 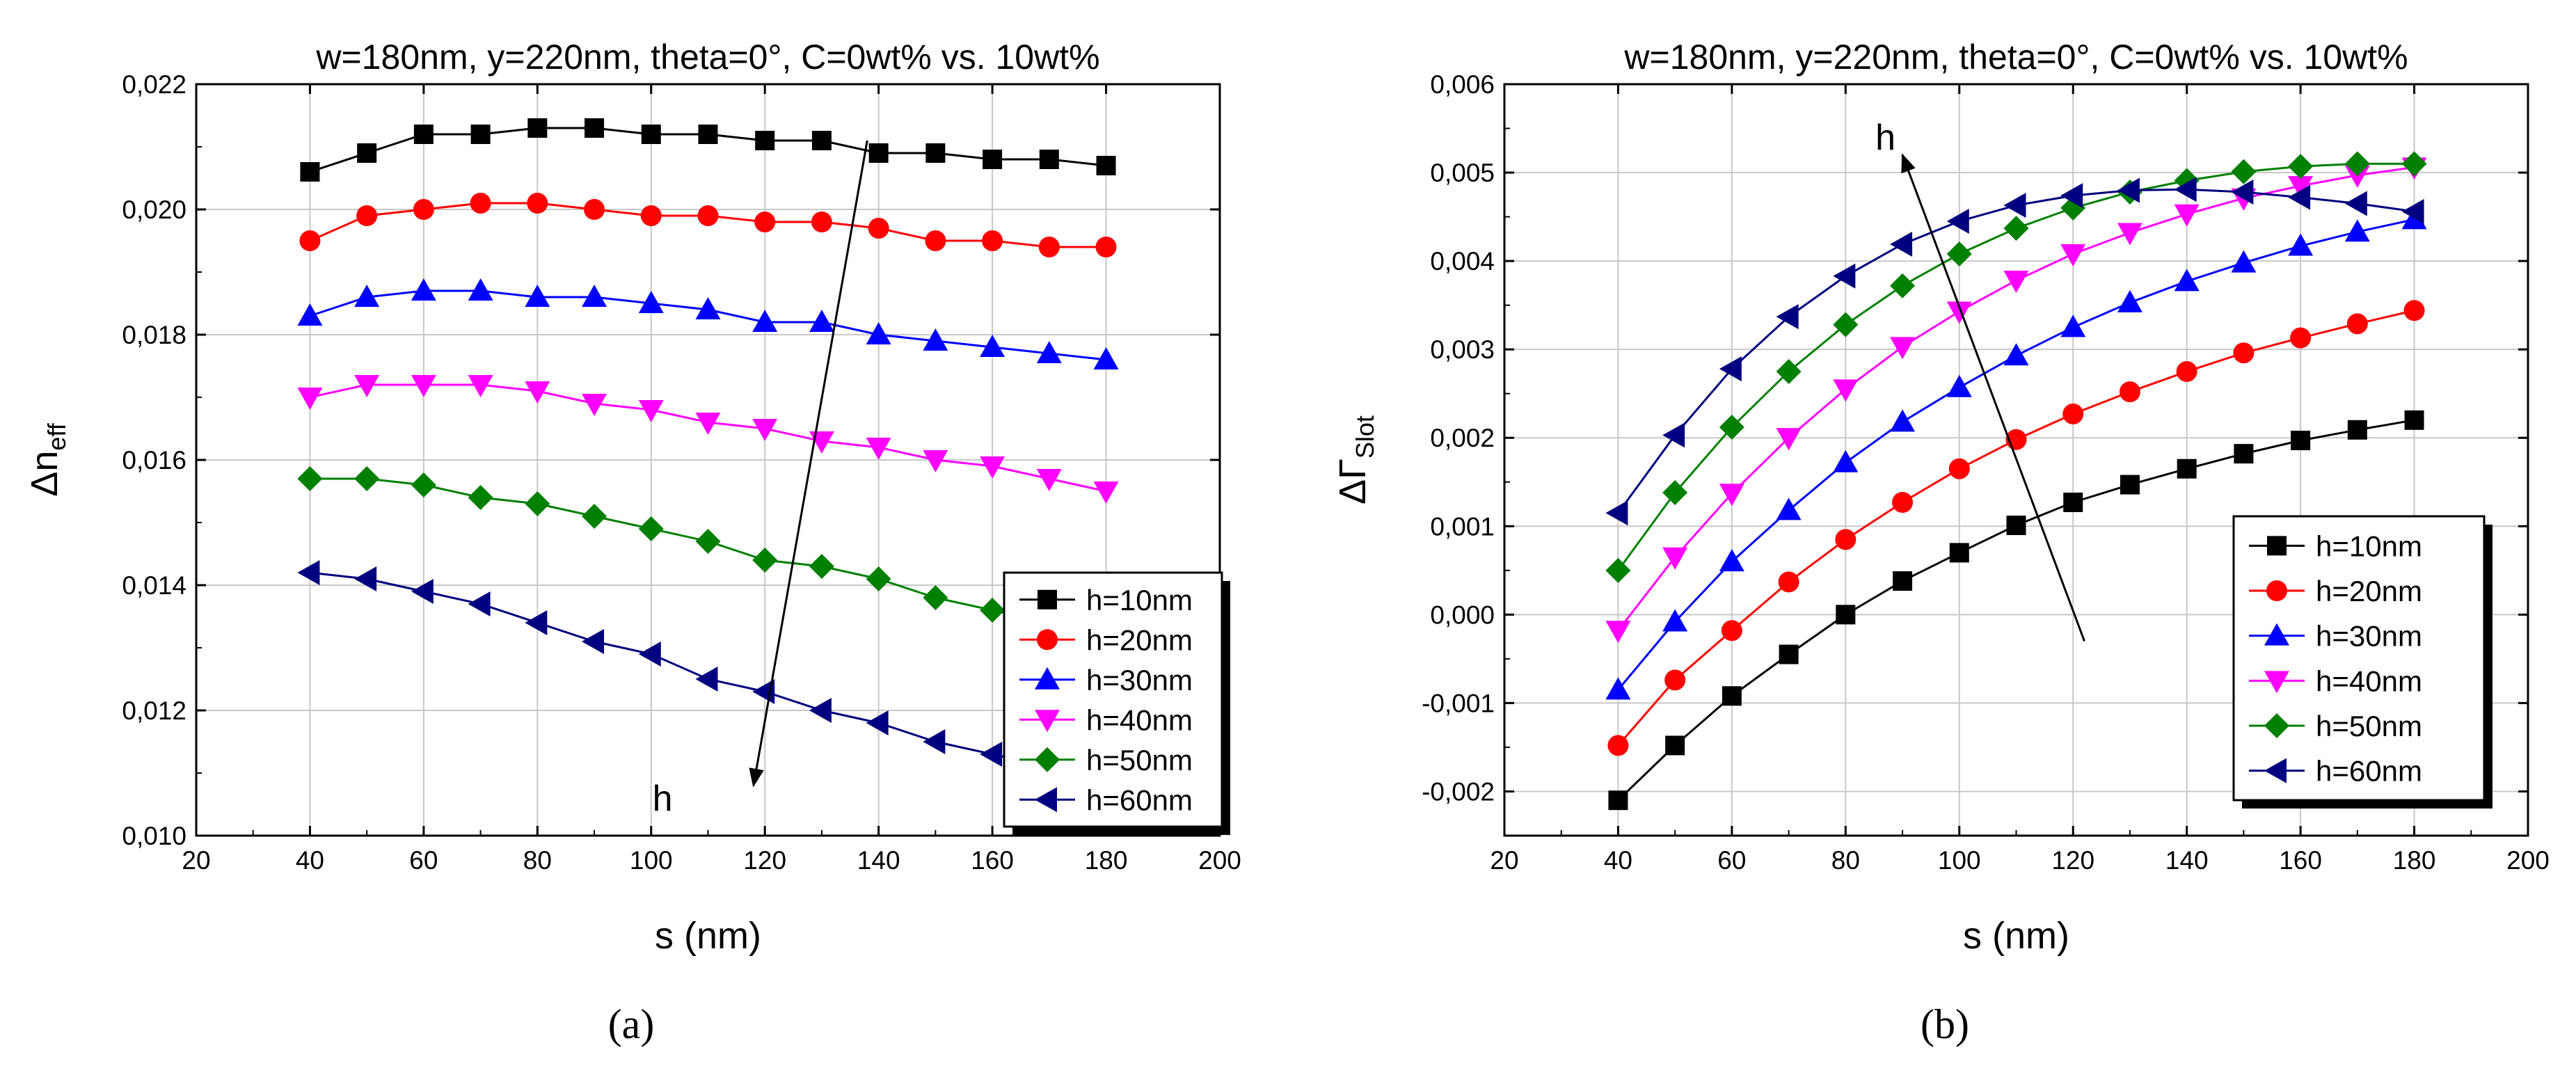 What do you see at coordinates (1139, 760) in the screenshot?
I see `legend-label: h=50nm` at bounding box center [1139, 760].